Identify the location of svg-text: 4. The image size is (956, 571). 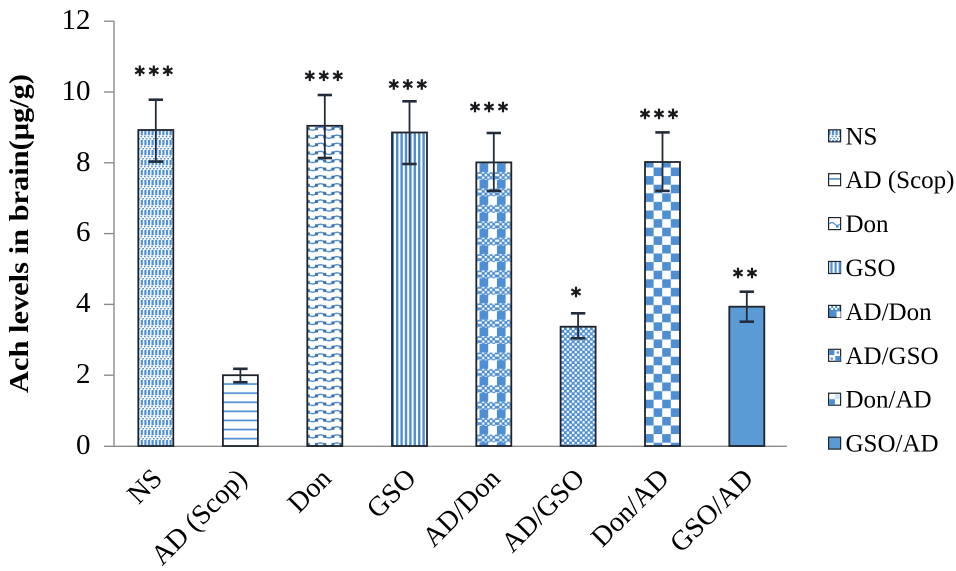
(83, 303).